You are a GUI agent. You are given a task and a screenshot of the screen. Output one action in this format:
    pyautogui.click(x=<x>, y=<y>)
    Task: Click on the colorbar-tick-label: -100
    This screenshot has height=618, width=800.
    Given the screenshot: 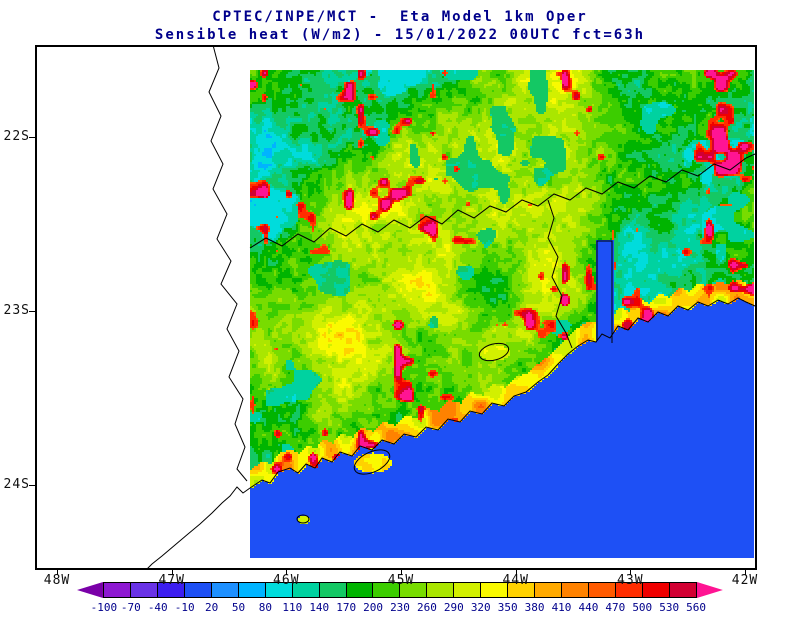 What is the action you would take?
    pyautogui.click(x=104, y=607)
    